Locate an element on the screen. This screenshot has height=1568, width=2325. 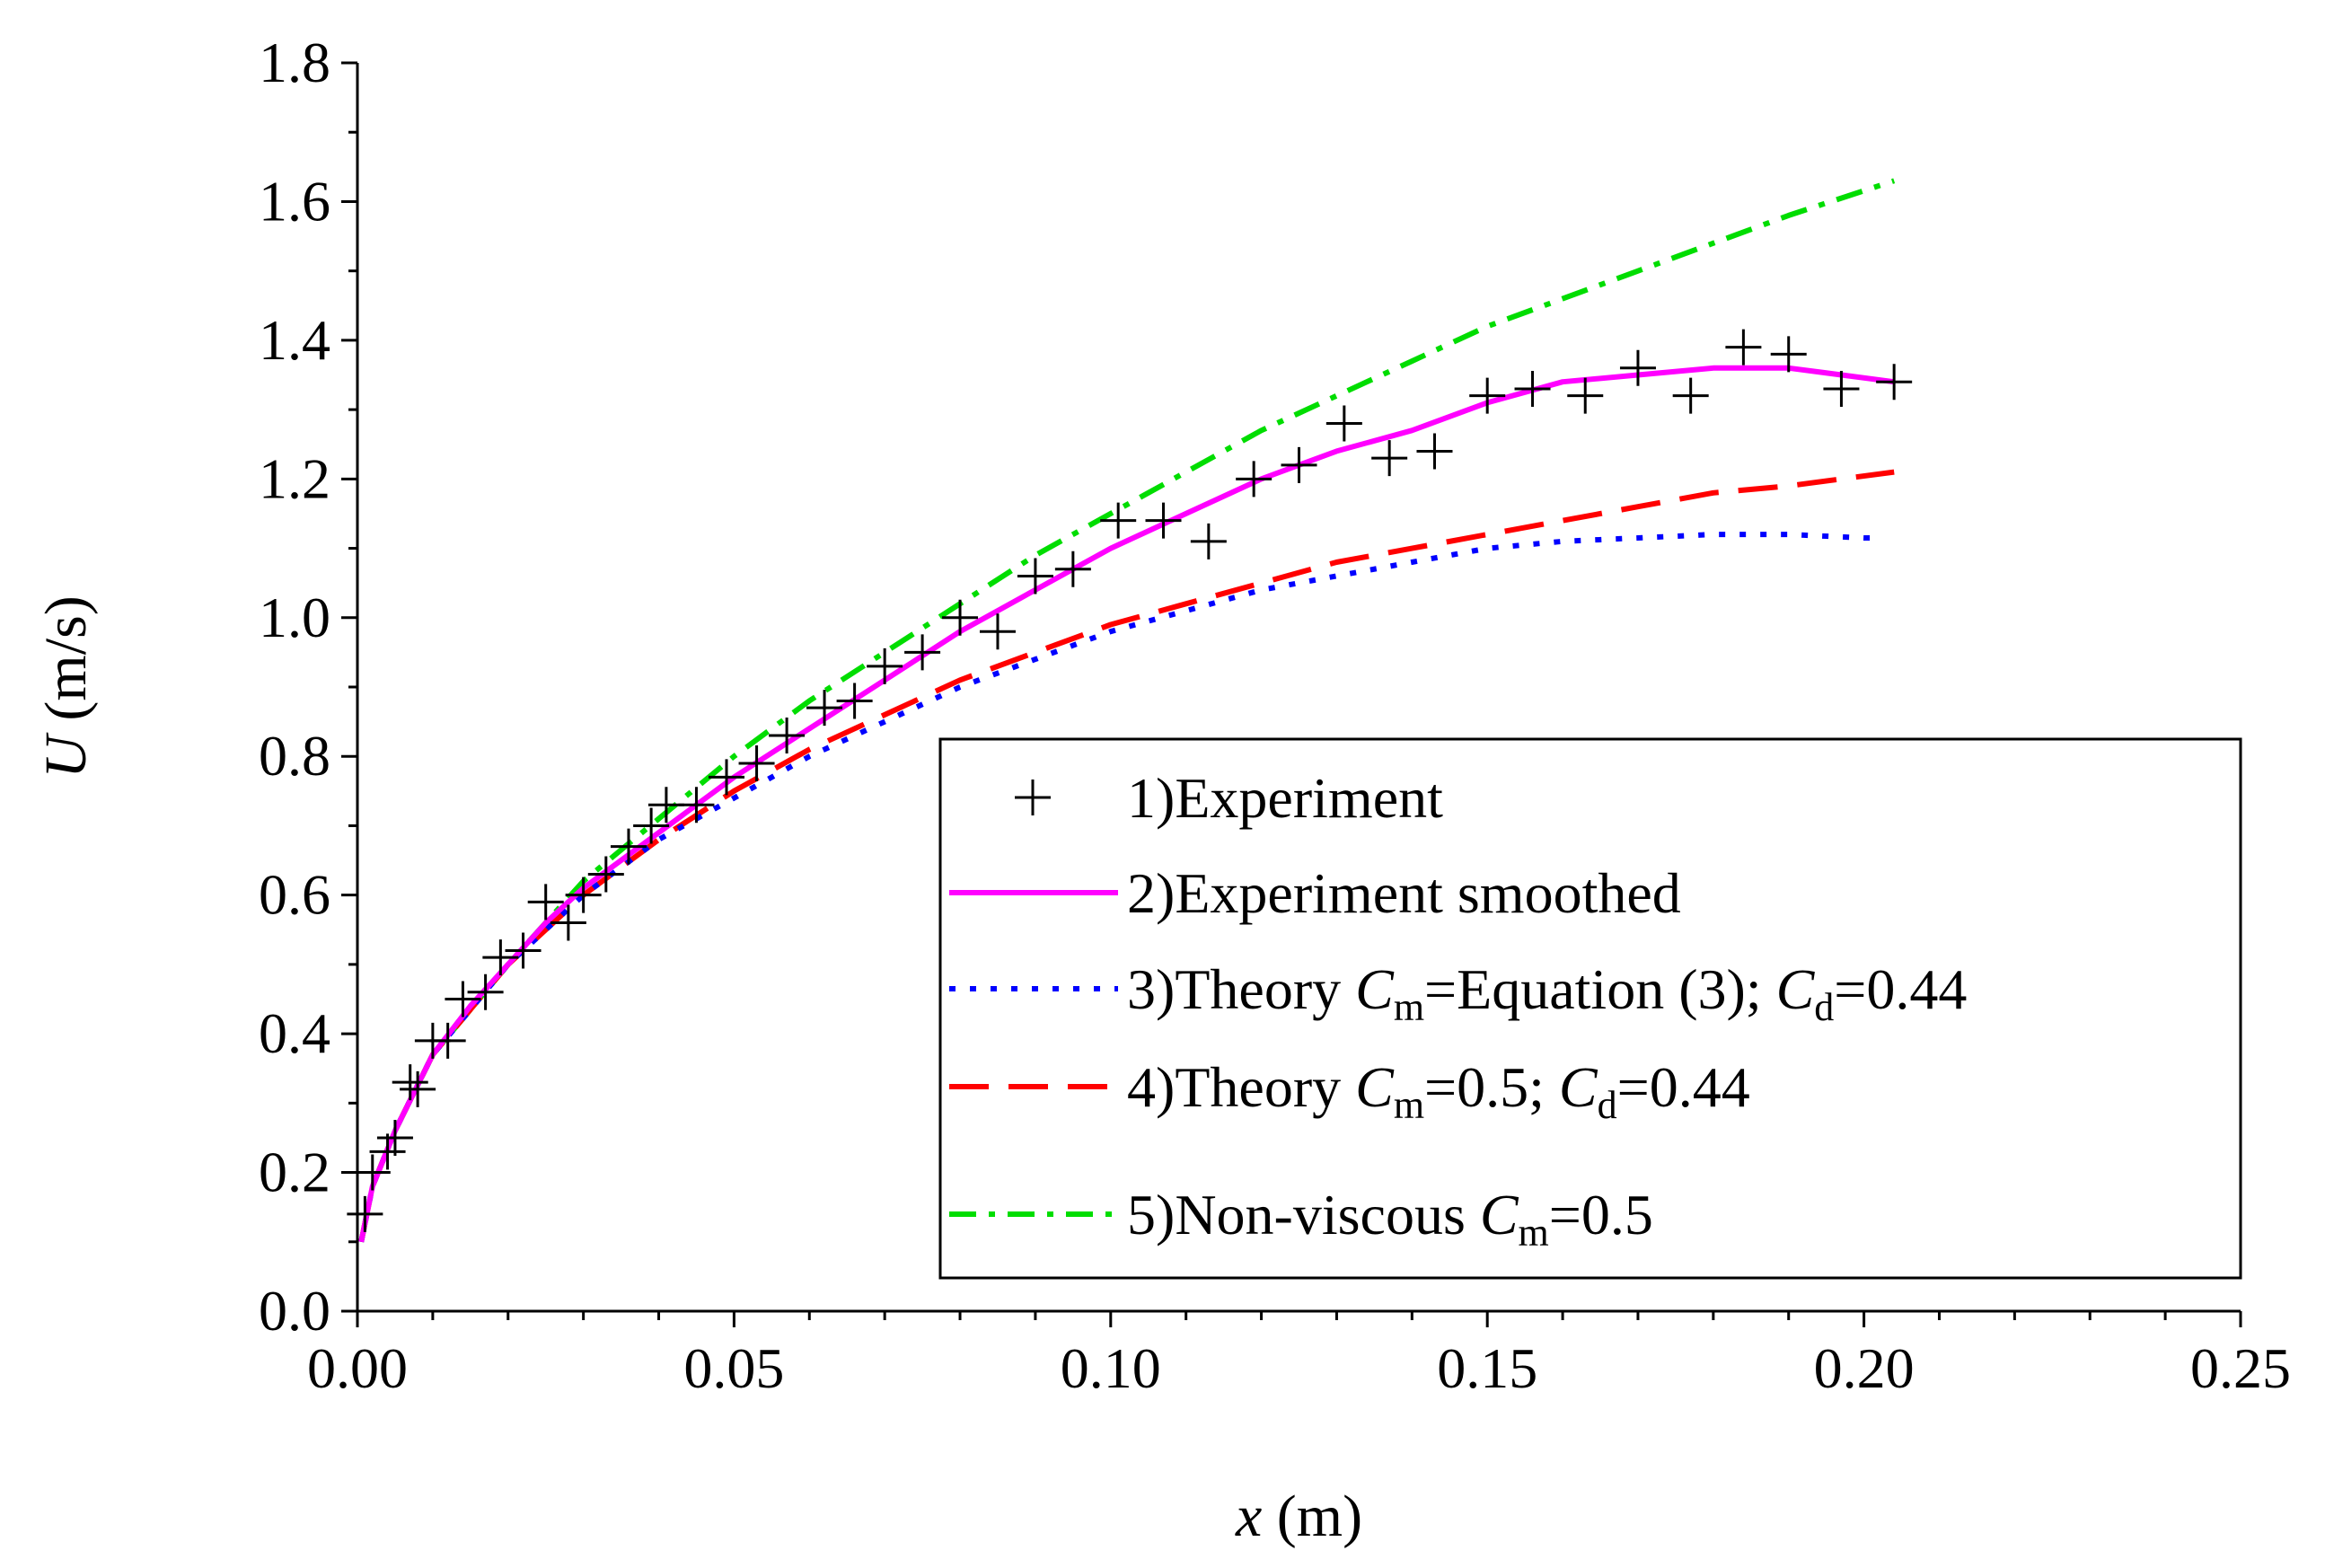
y-tick-label: 1.4 is located at coordinates (294, 340).